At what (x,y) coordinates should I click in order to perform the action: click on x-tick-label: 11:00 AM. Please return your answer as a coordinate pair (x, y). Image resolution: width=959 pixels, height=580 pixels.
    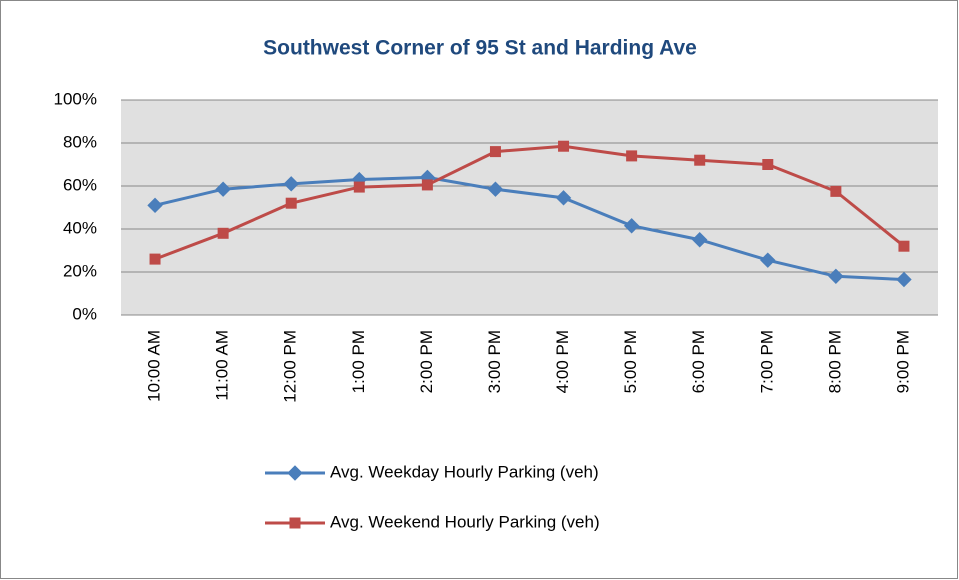
    Looking at the image, I should click on (222, 365).